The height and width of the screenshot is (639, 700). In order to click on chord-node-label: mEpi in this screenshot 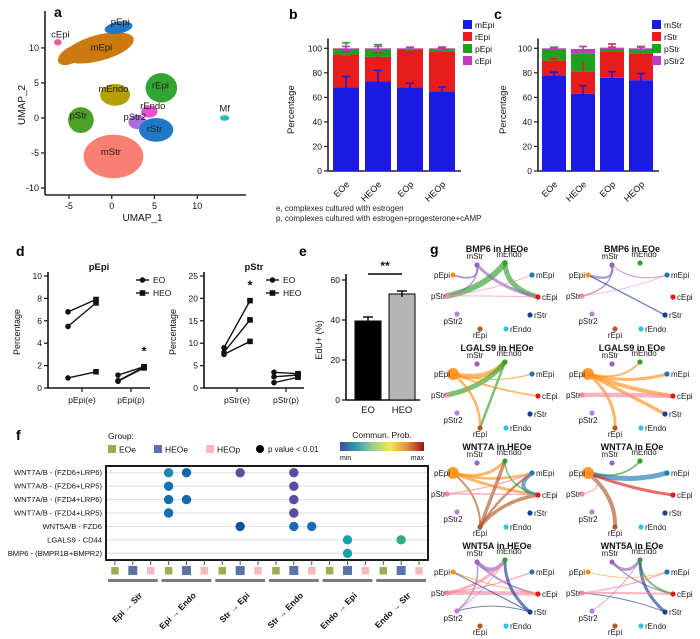, I will do `click(680, 572)`.